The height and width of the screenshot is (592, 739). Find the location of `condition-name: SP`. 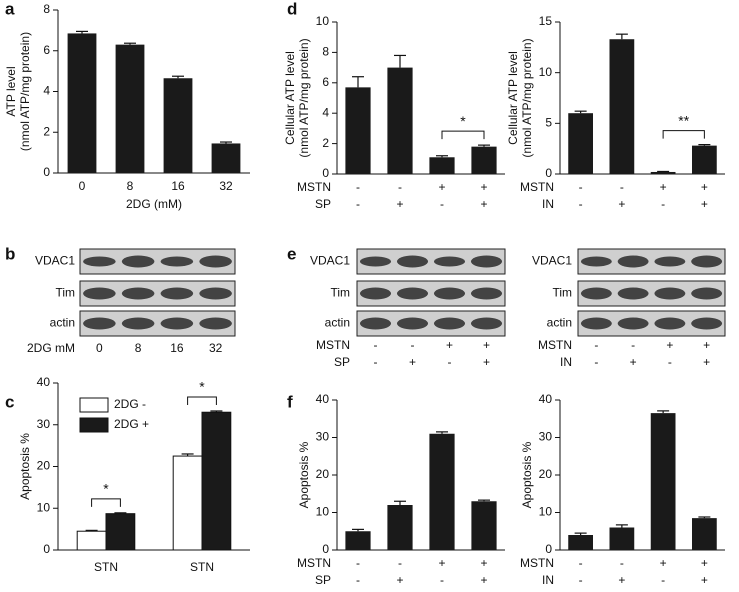

condition-name: SP is located at coordinates (323, 204).